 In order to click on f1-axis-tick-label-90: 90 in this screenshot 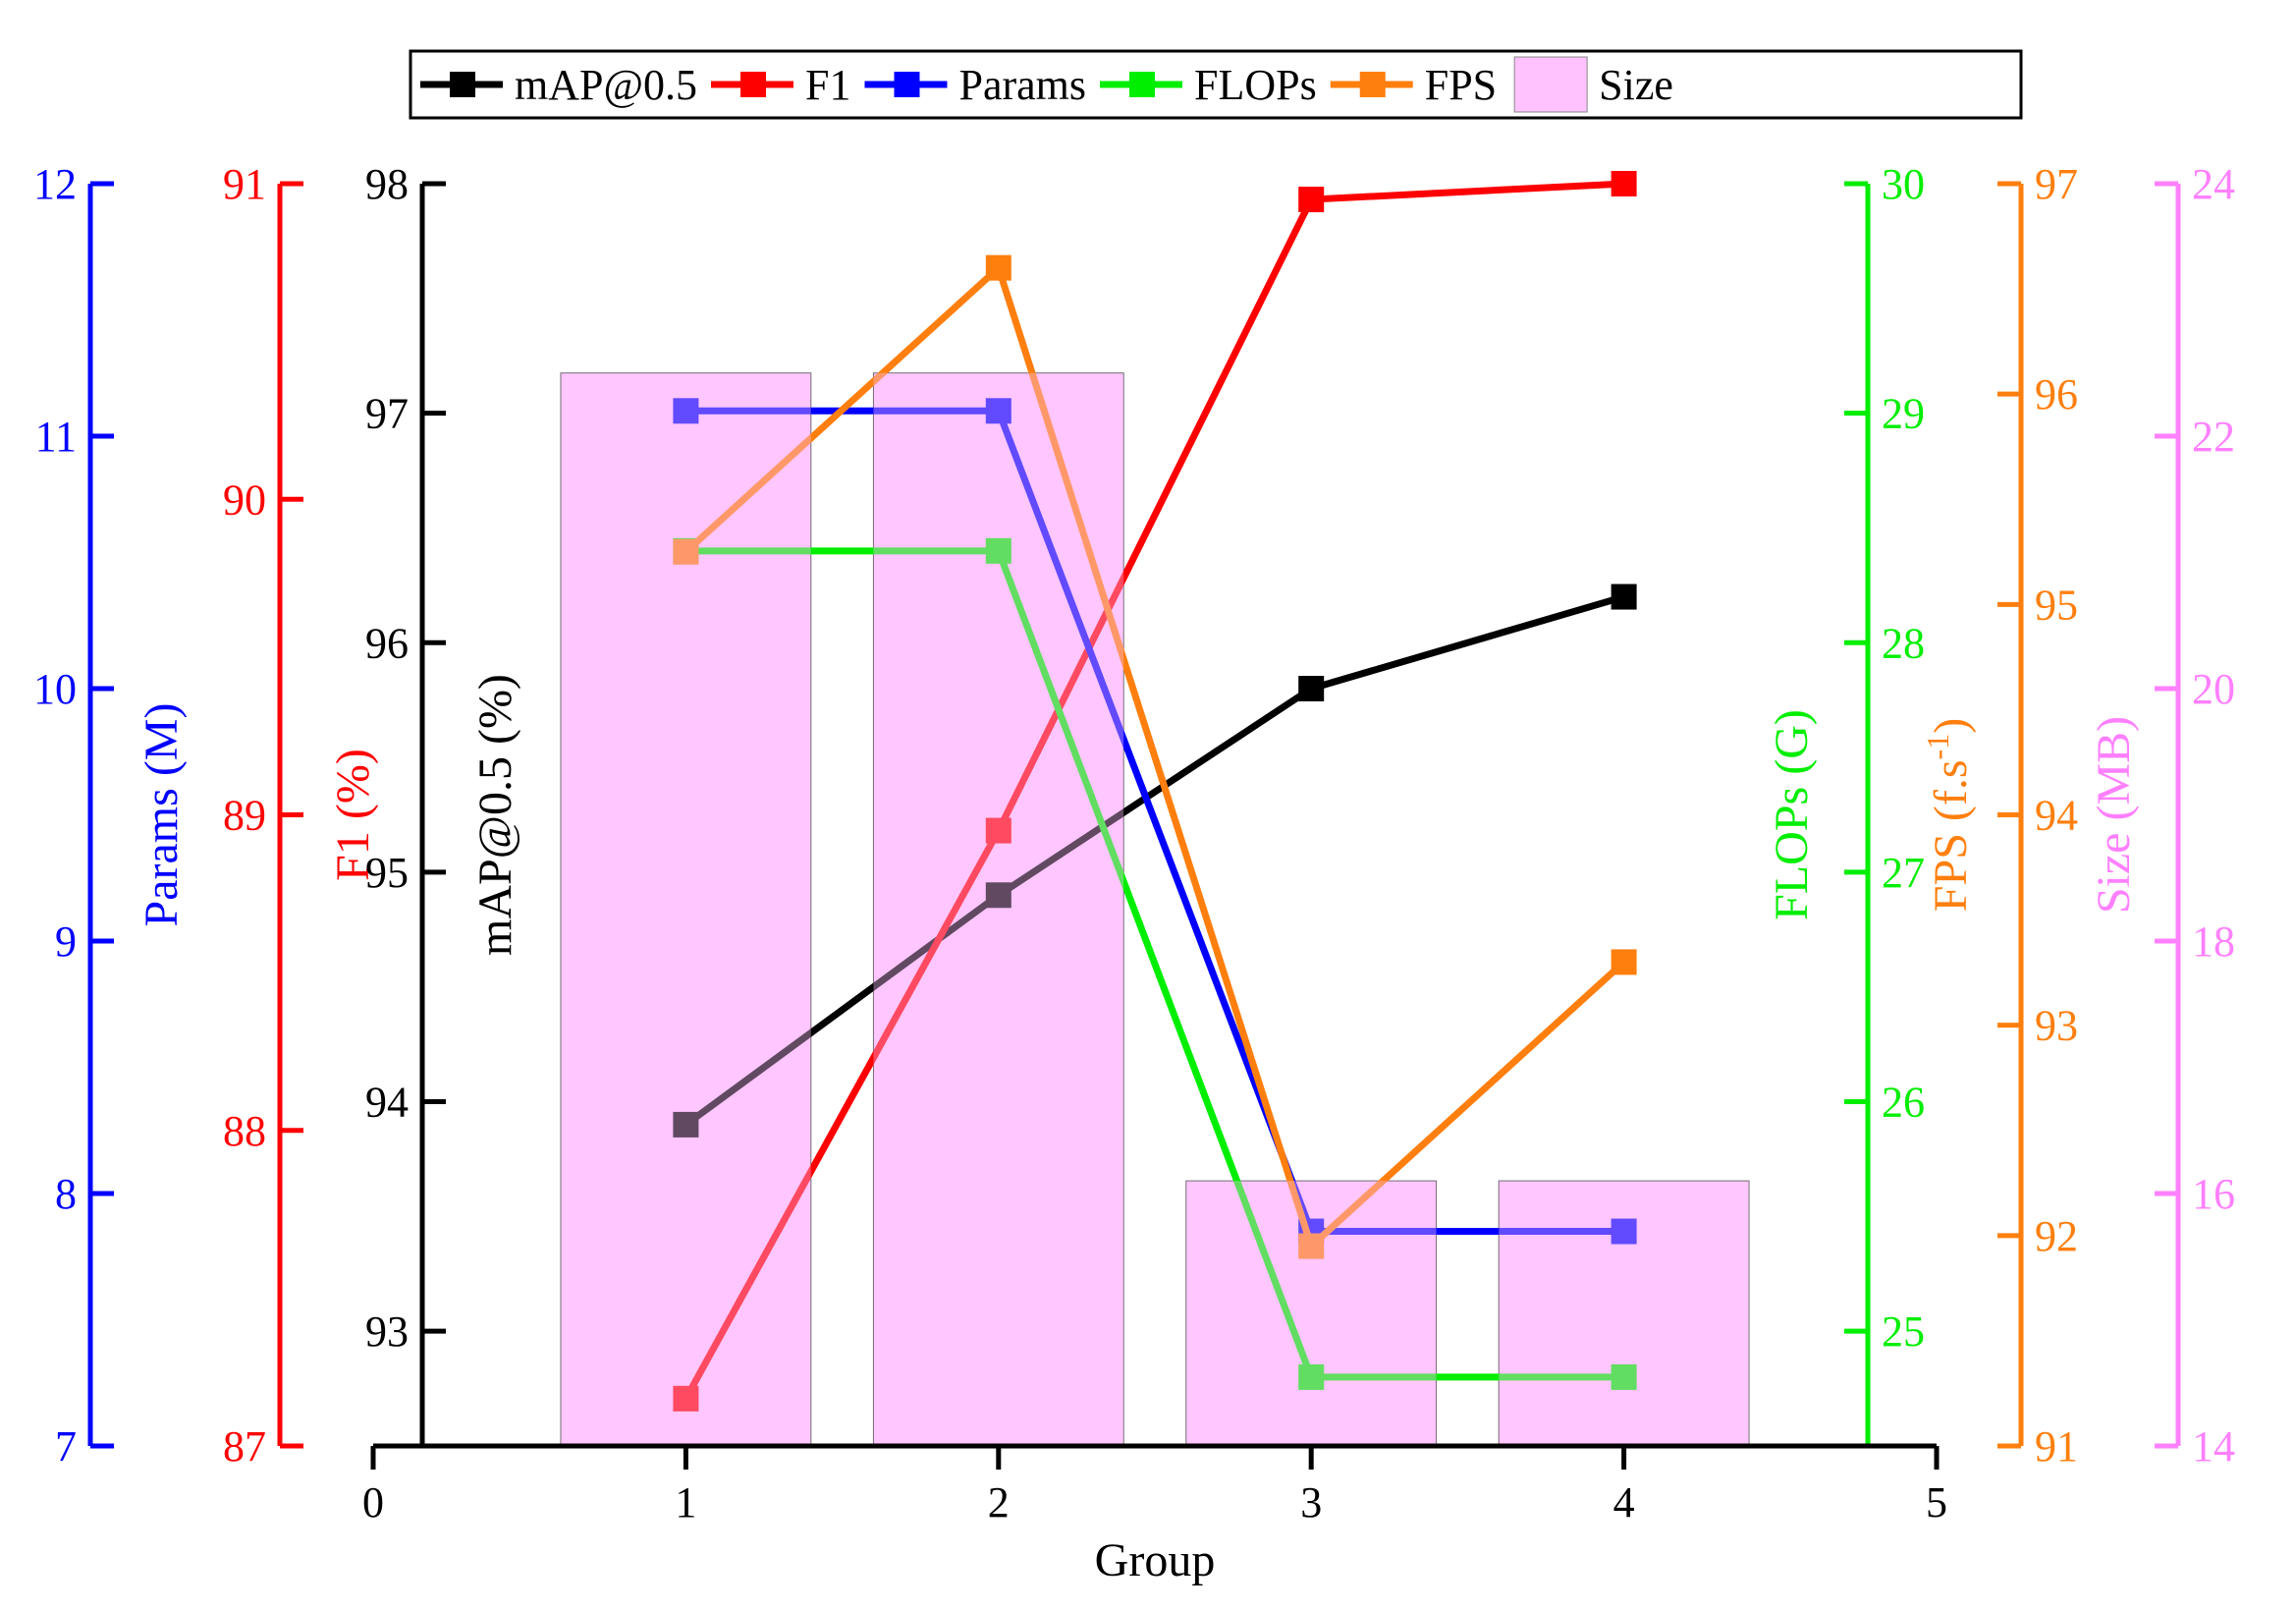, I will do `click(244, 499)`.